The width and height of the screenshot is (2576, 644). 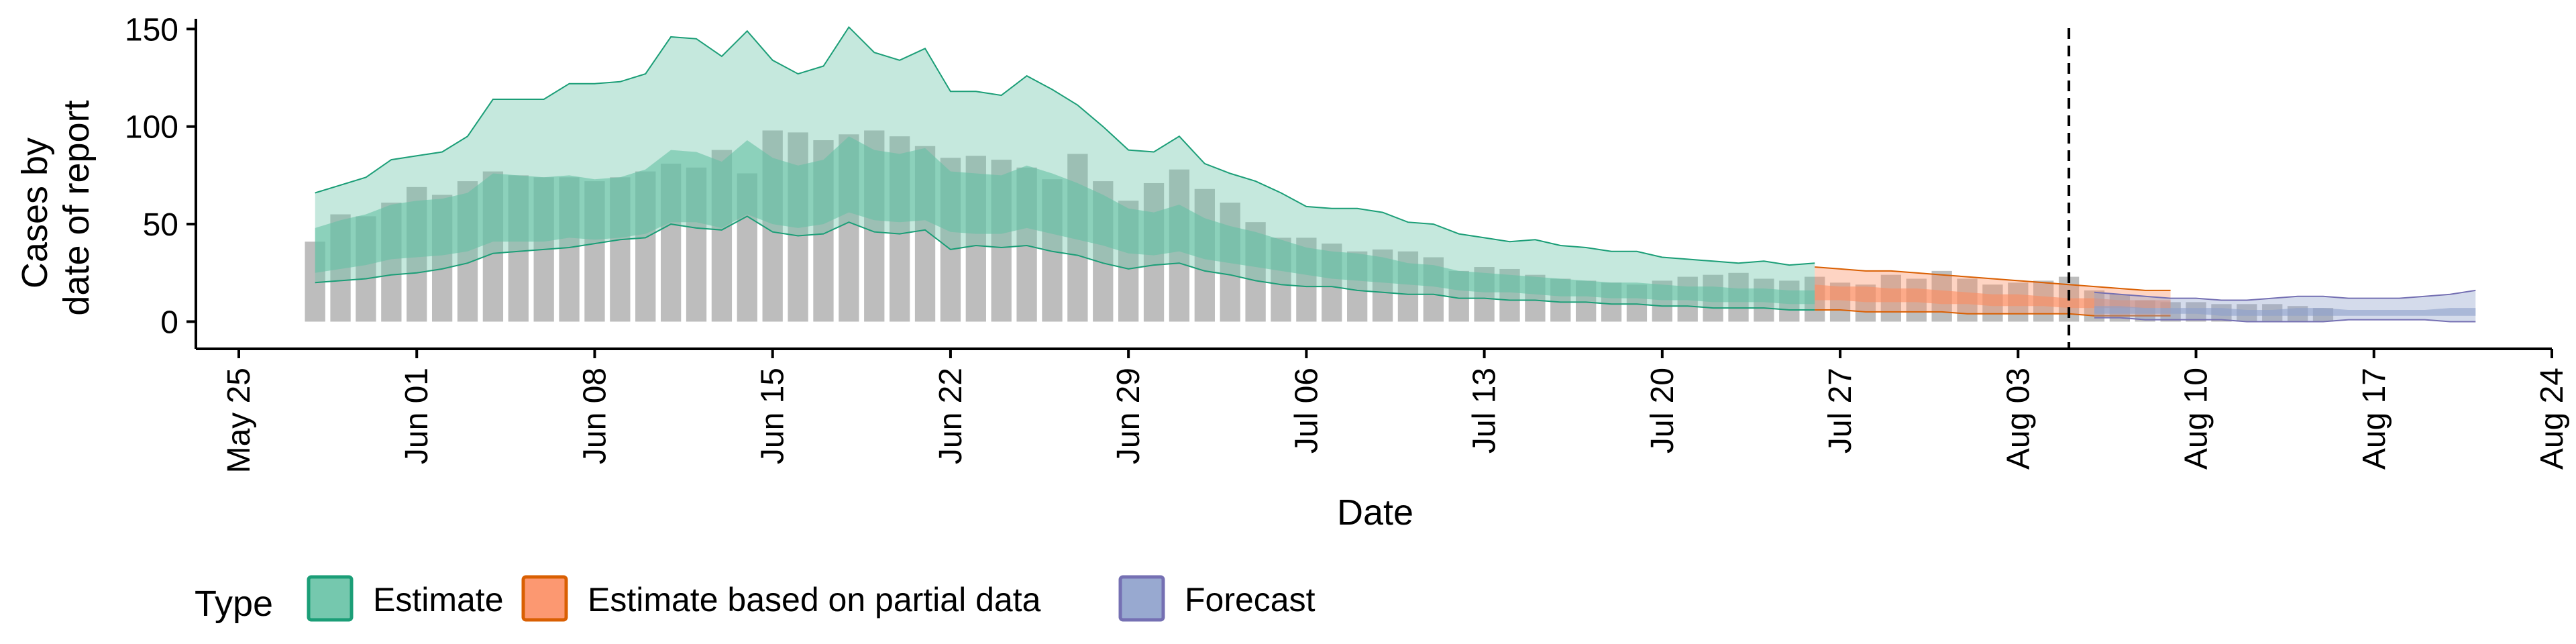 I want to click on x-axis-title: Date, so click(x=1375, y=512).